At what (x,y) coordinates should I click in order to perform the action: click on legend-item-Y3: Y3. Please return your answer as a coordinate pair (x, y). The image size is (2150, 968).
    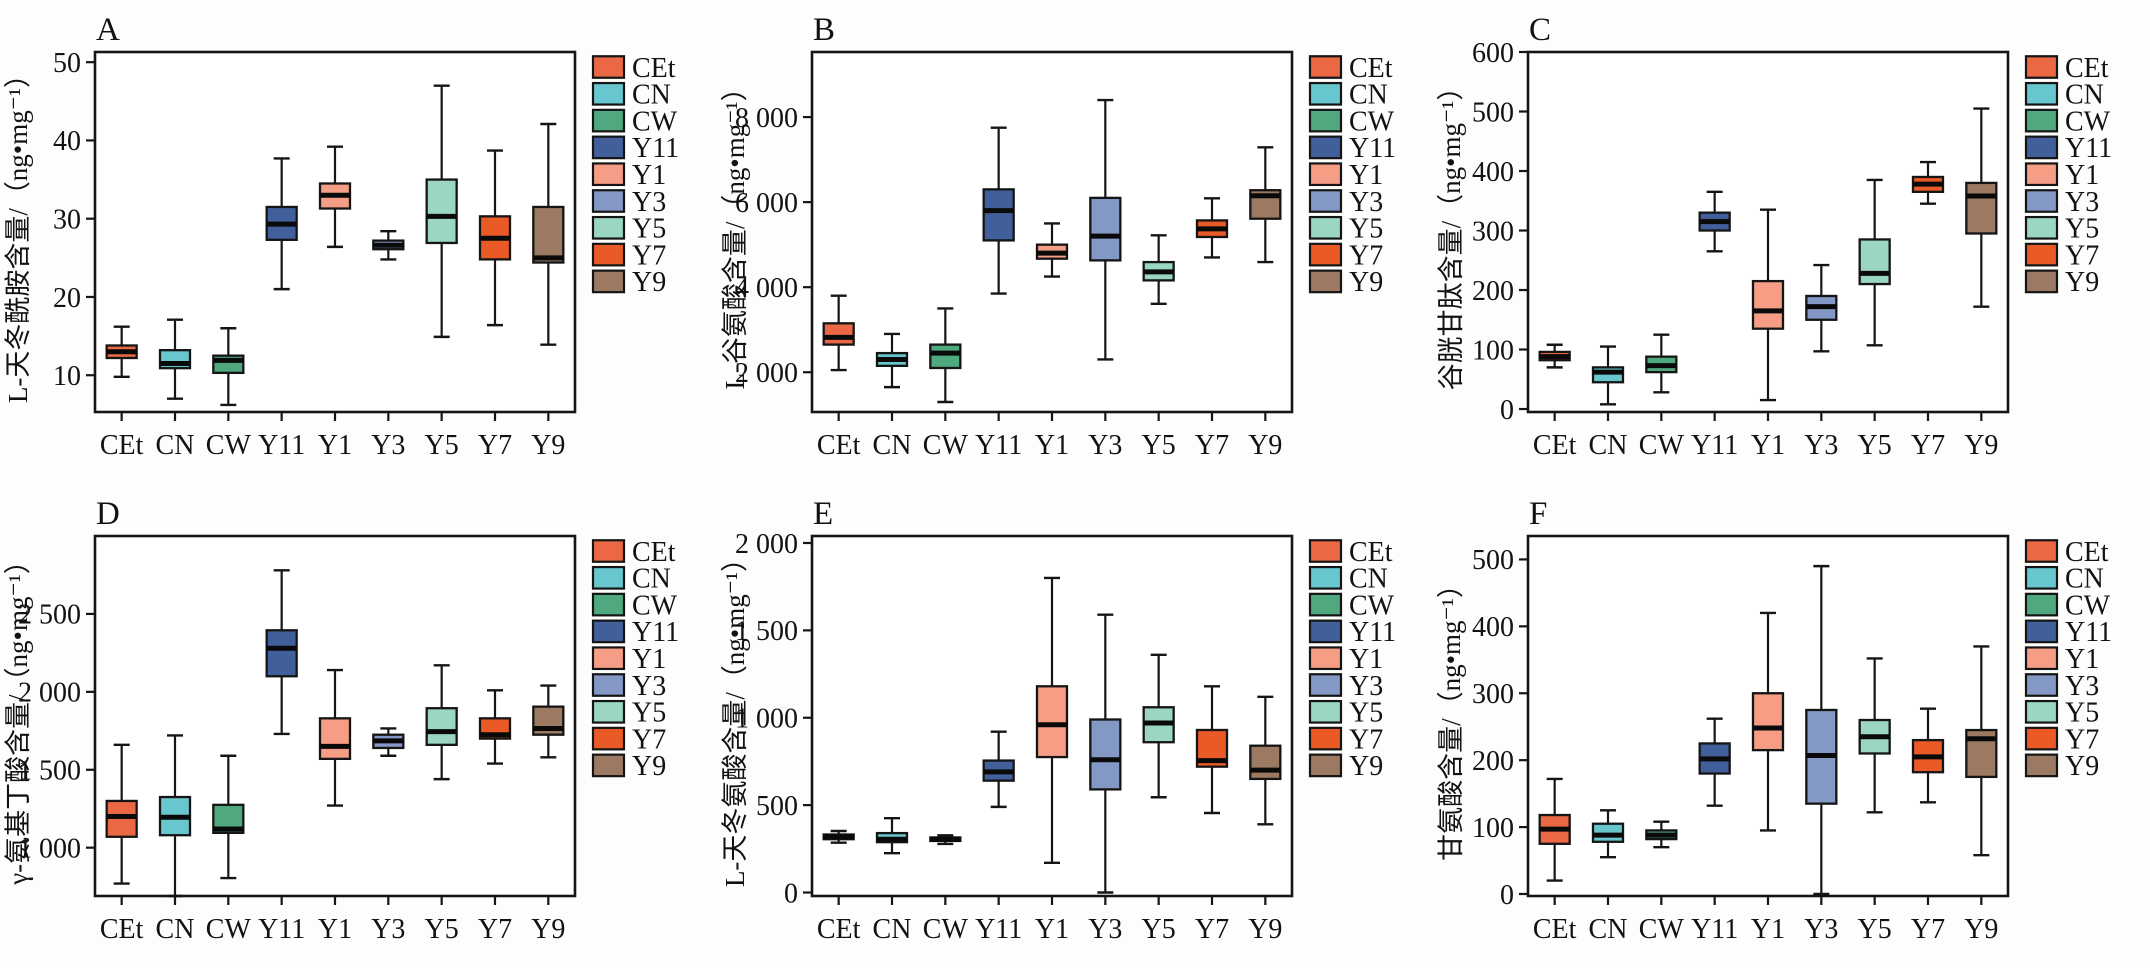
    Looking at the image, I should click on (1345, 686).